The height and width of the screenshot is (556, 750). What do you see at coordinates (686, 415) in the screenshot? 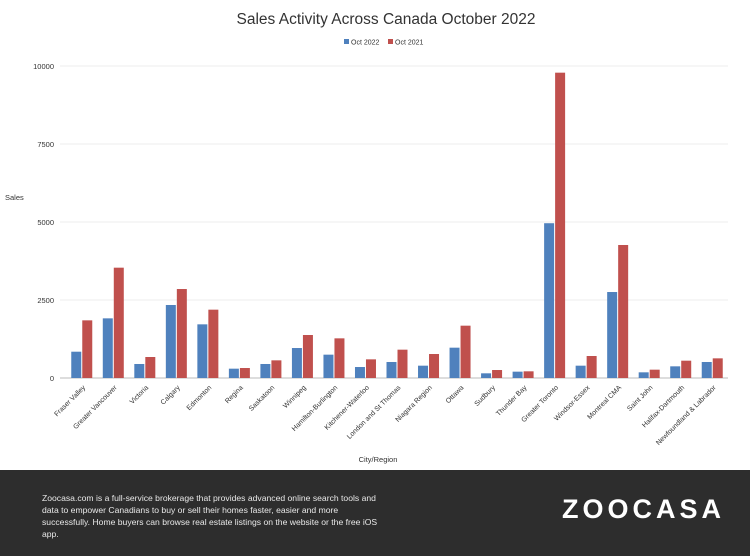
I see `x-tick-label: Newfoundland & Labrador` at bounding box center [686, 415].